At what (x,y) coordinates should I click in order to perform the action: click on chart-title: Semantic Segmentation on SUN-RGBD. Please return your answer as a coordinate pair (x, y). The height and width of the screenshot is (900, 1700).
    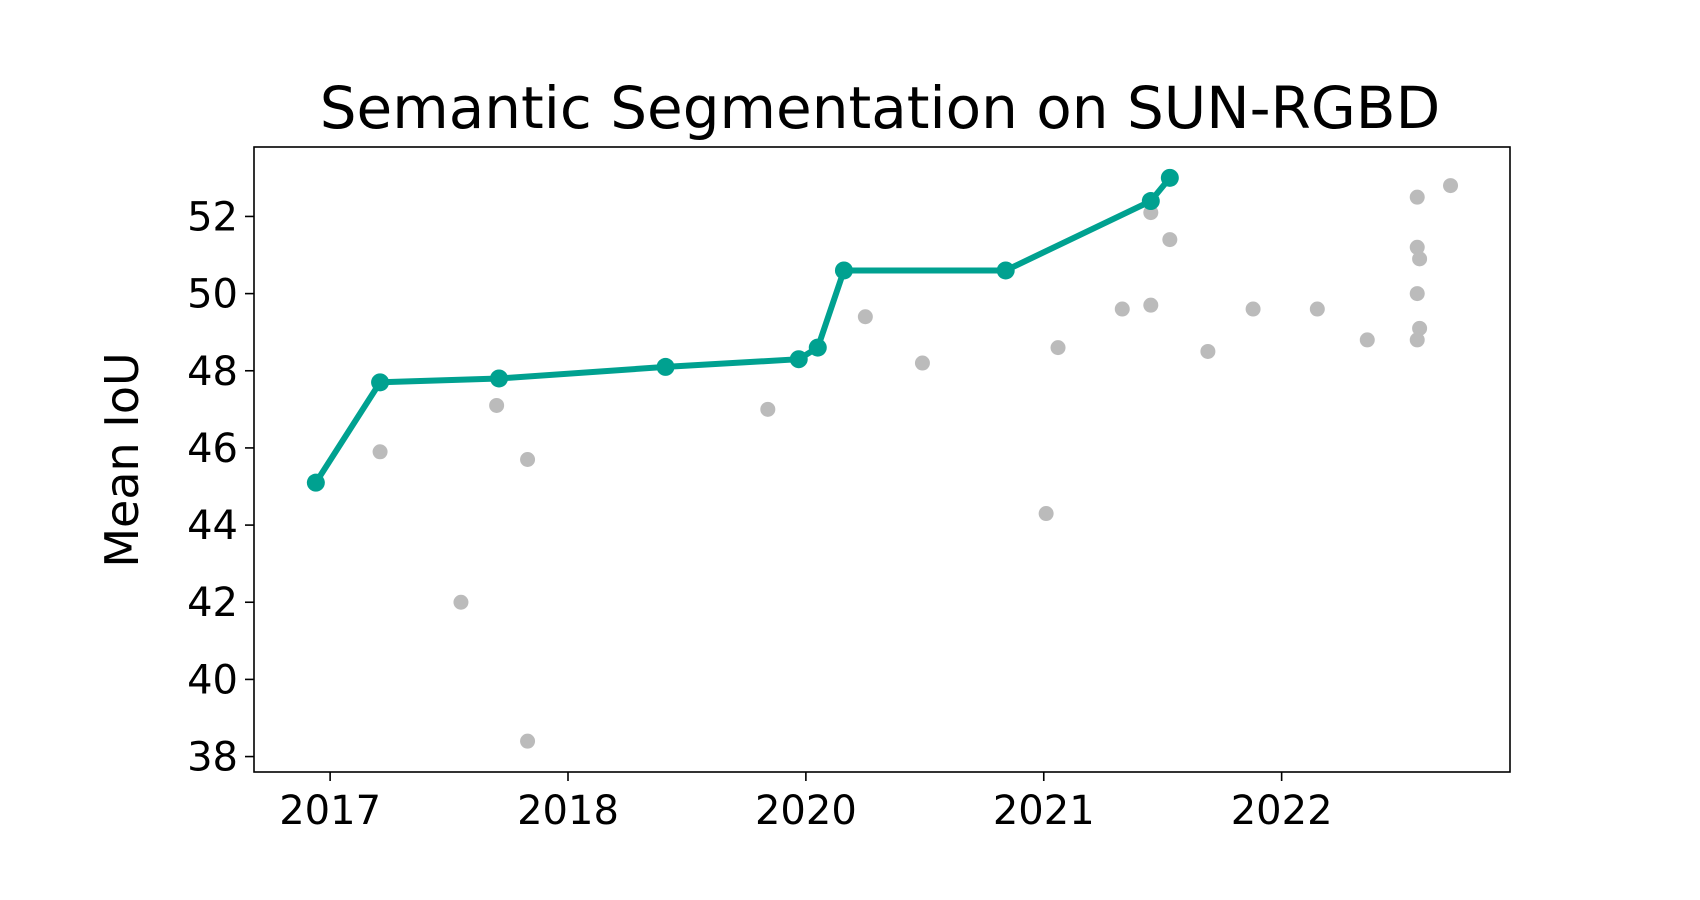
    Looking at the image, I should click on (880, 108).